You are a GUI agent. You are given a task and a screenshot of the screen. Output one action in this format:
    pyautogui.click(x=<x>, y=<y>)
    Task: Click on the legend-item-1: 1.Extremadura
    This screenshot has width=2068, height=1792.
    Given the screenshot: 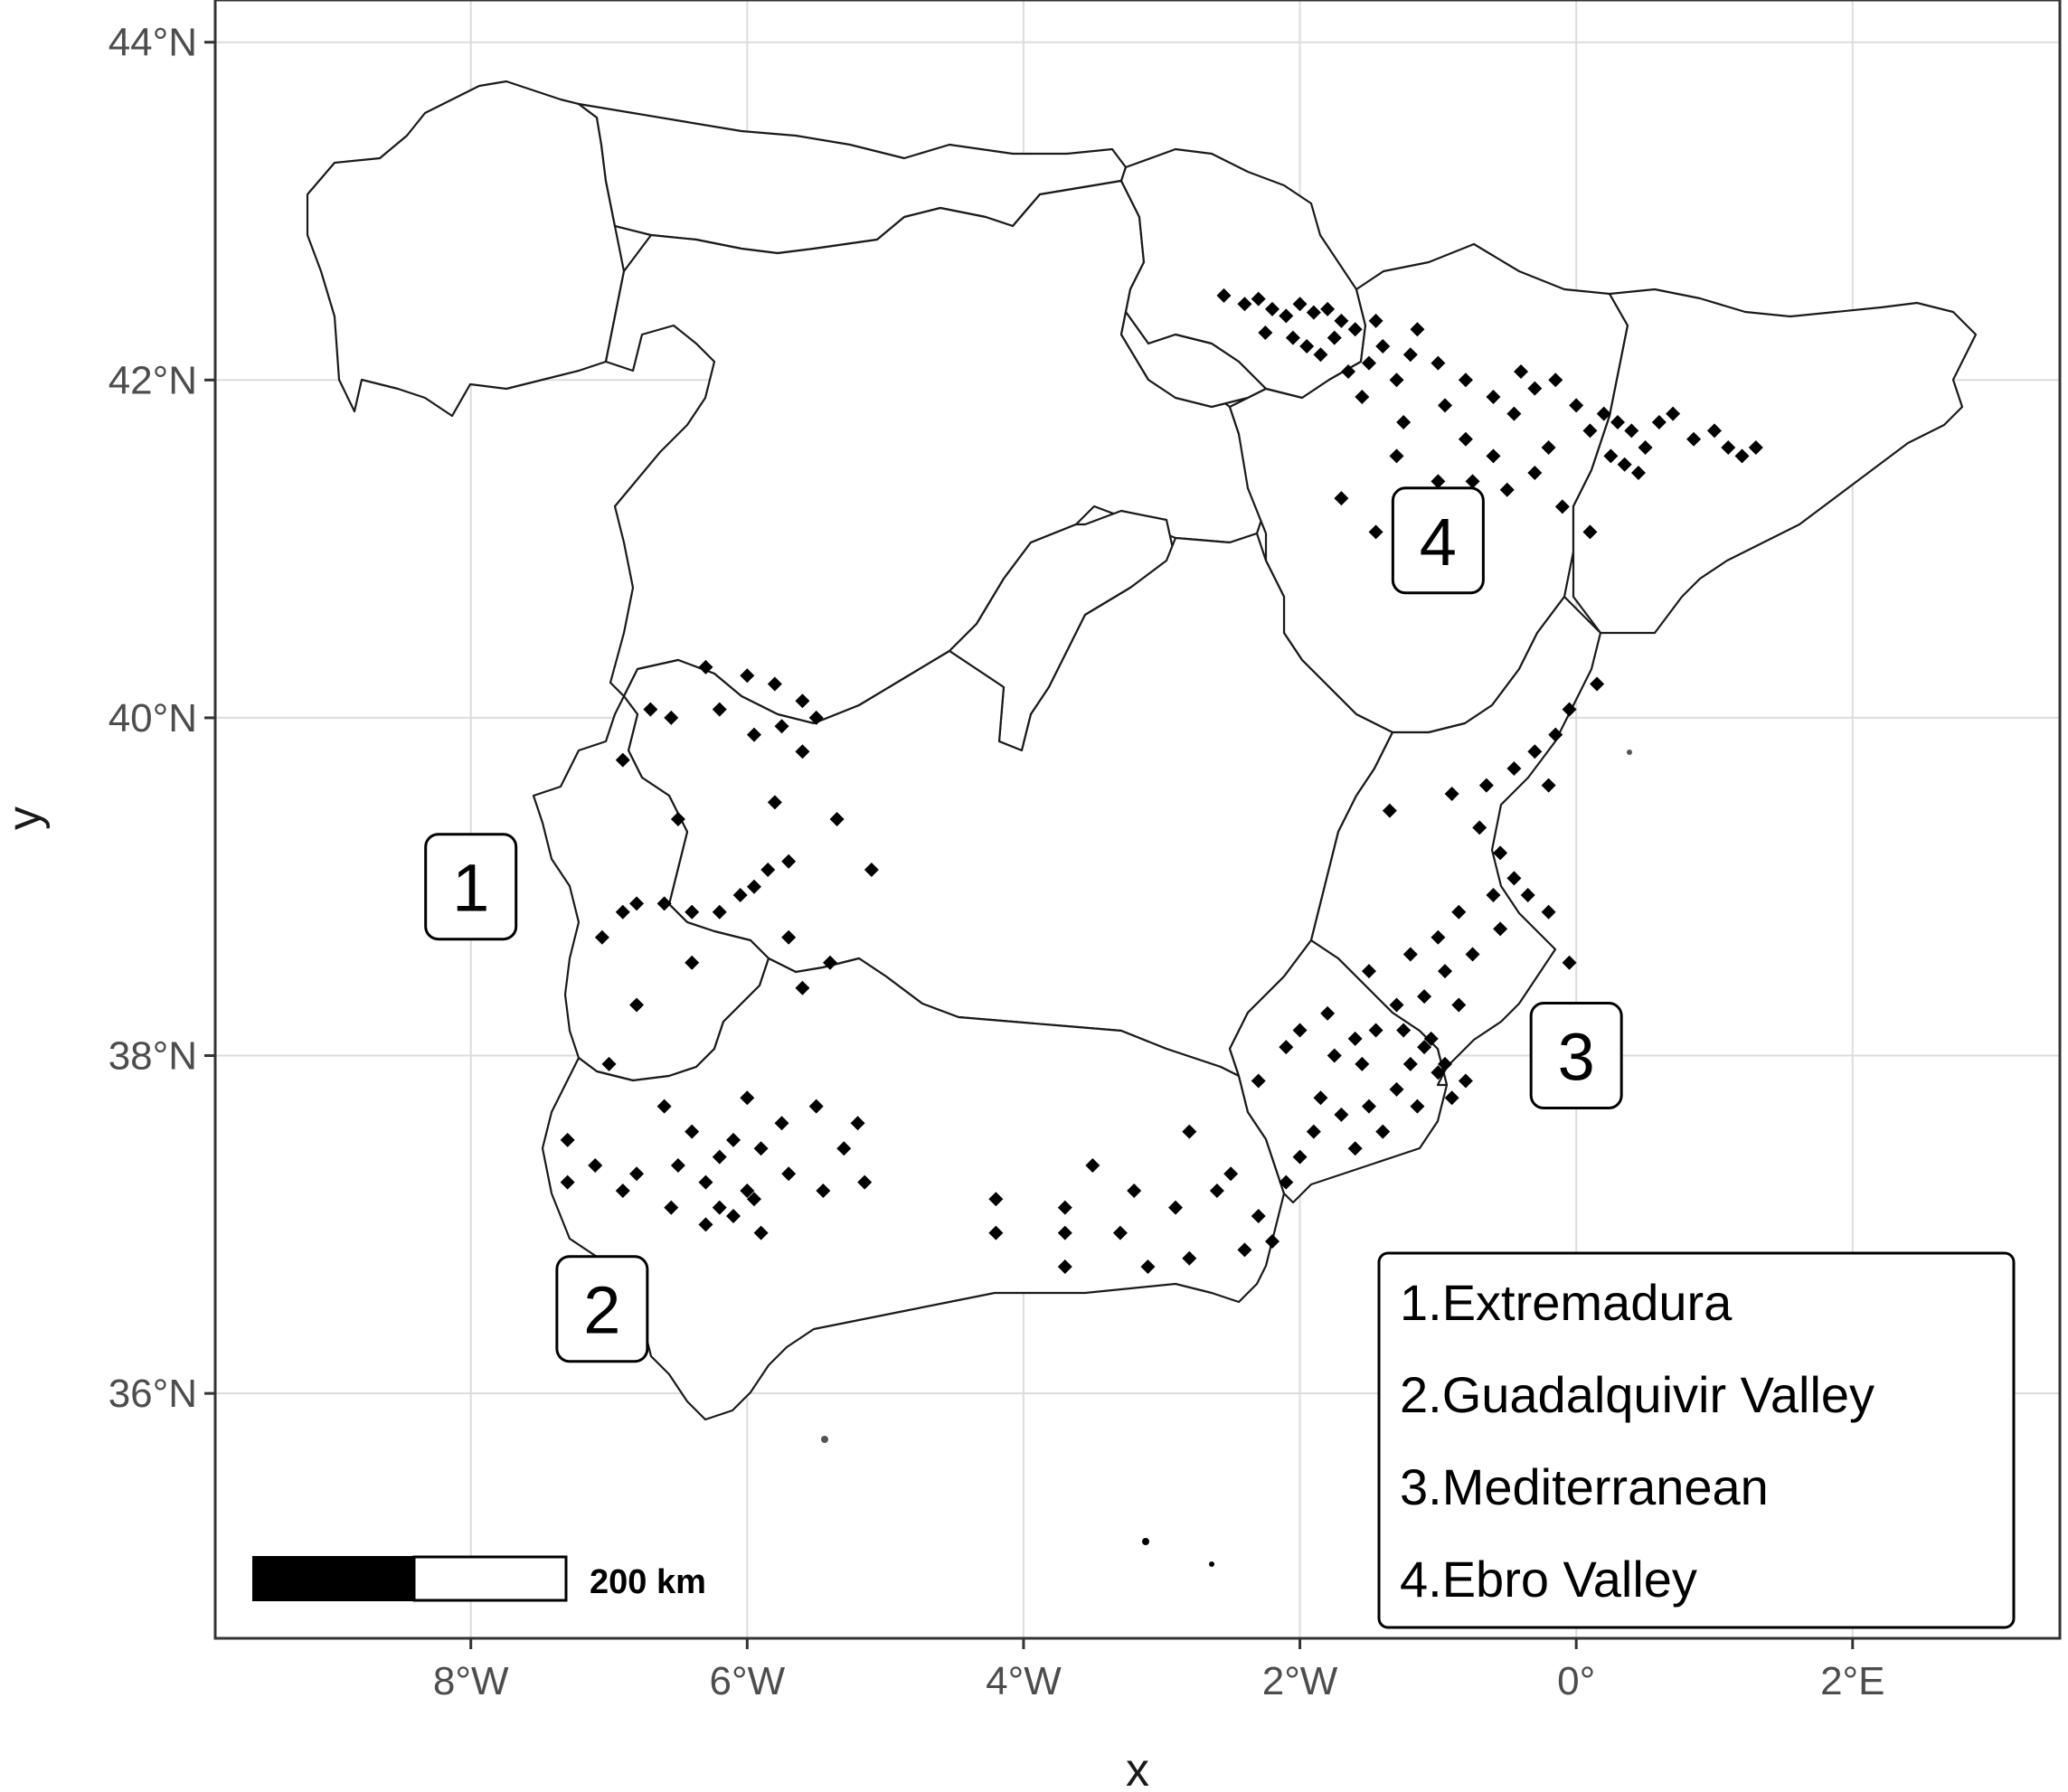 What is the action you would take?
    pyautogui.click(x=1566, y=1303)
    